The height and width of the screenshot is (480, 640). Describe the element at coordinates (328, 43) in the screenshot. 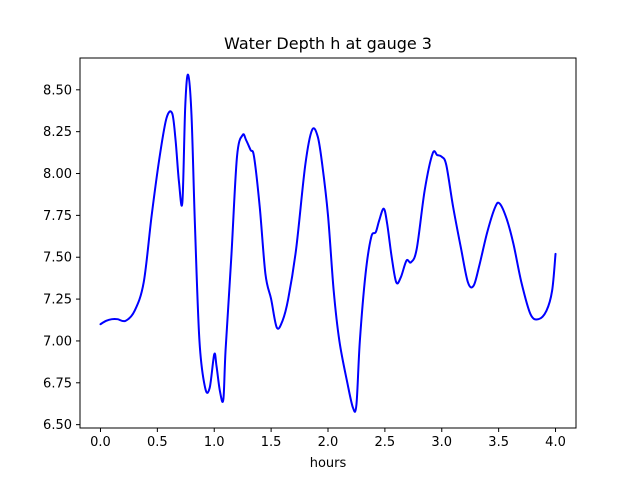

I see `chart-title: Water Depth h at gauge 3` at that location.